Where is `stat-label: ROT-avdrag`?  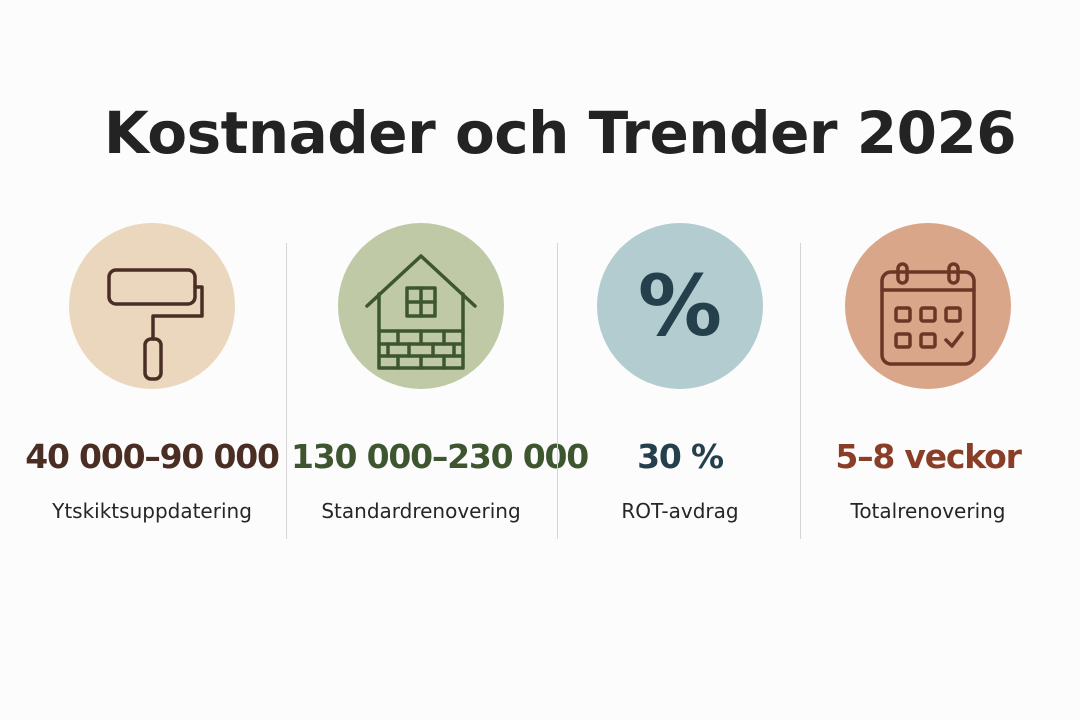
stat-label: ROT-avdrag is located at coordinates (680, 511).